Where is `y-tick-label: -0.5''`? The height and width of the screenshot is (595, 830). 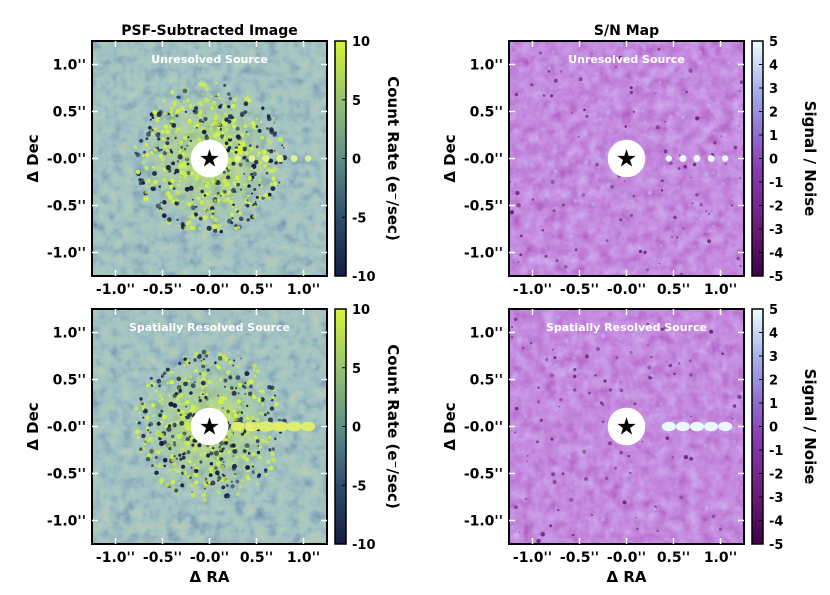 y-tick-label: -0.5'' is located at coordinates (66, 475).